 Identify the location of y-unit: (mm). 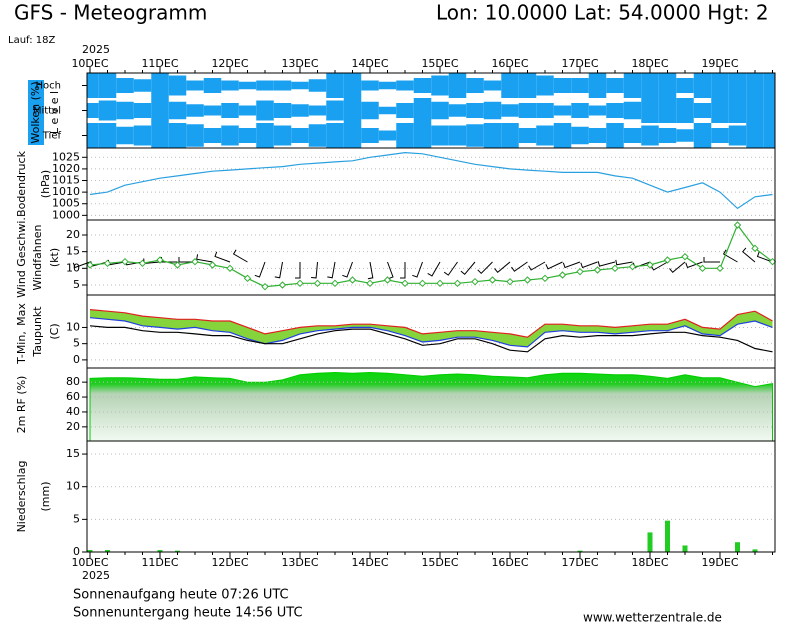
(45, 496).